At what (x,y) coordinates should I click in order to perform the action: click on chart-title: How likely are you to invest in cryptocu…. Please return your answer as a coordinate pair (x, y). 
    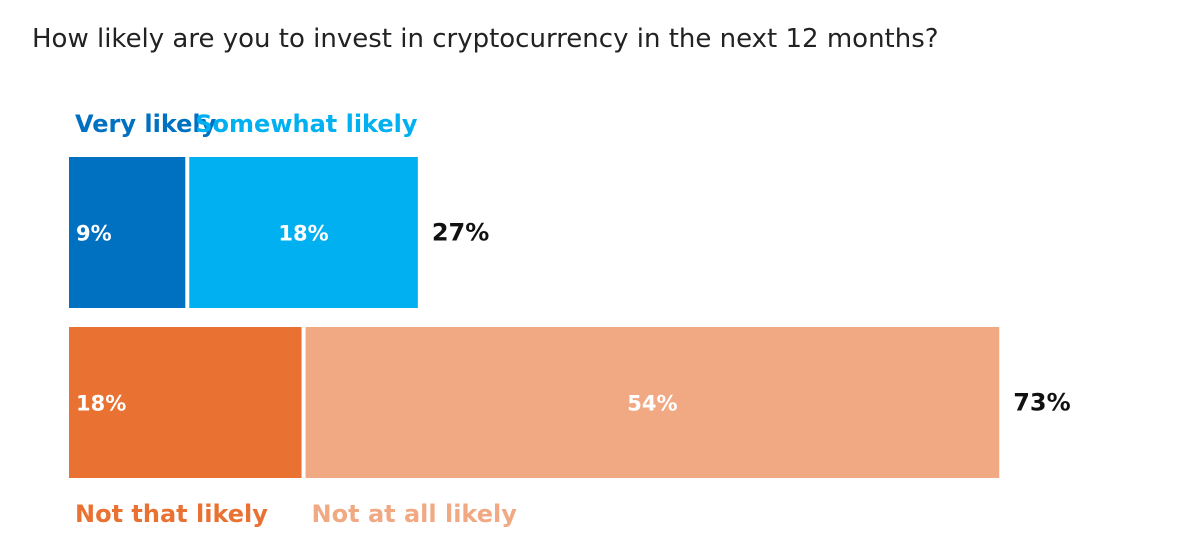
    Looking at the image, I should click on (485, 39).